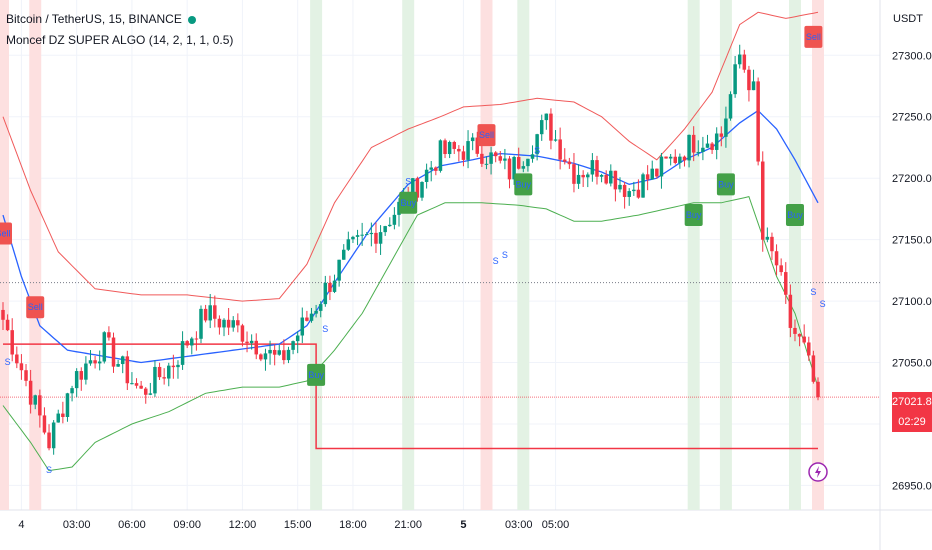  I want to click on price-tick-label: 27250.00, so click(912, 118).